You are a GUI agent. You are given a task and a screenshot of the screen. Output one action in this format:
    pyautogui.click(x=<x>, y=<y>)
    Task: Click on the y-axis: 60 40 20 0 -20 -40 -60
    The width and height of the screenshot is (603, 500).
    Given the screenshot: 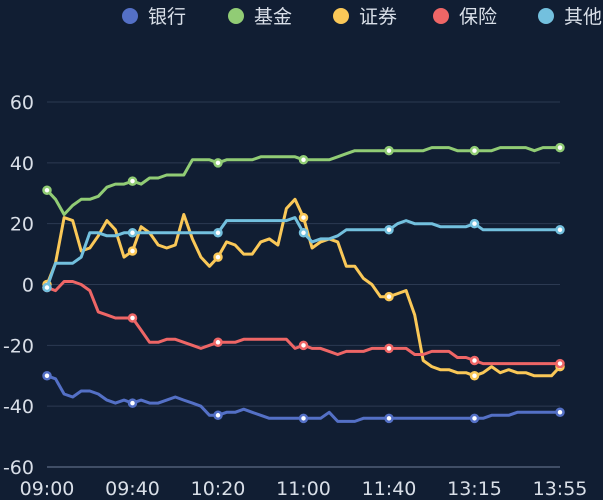 What is the action you would take?
    pyautogui.click(x=18, y=285)
    